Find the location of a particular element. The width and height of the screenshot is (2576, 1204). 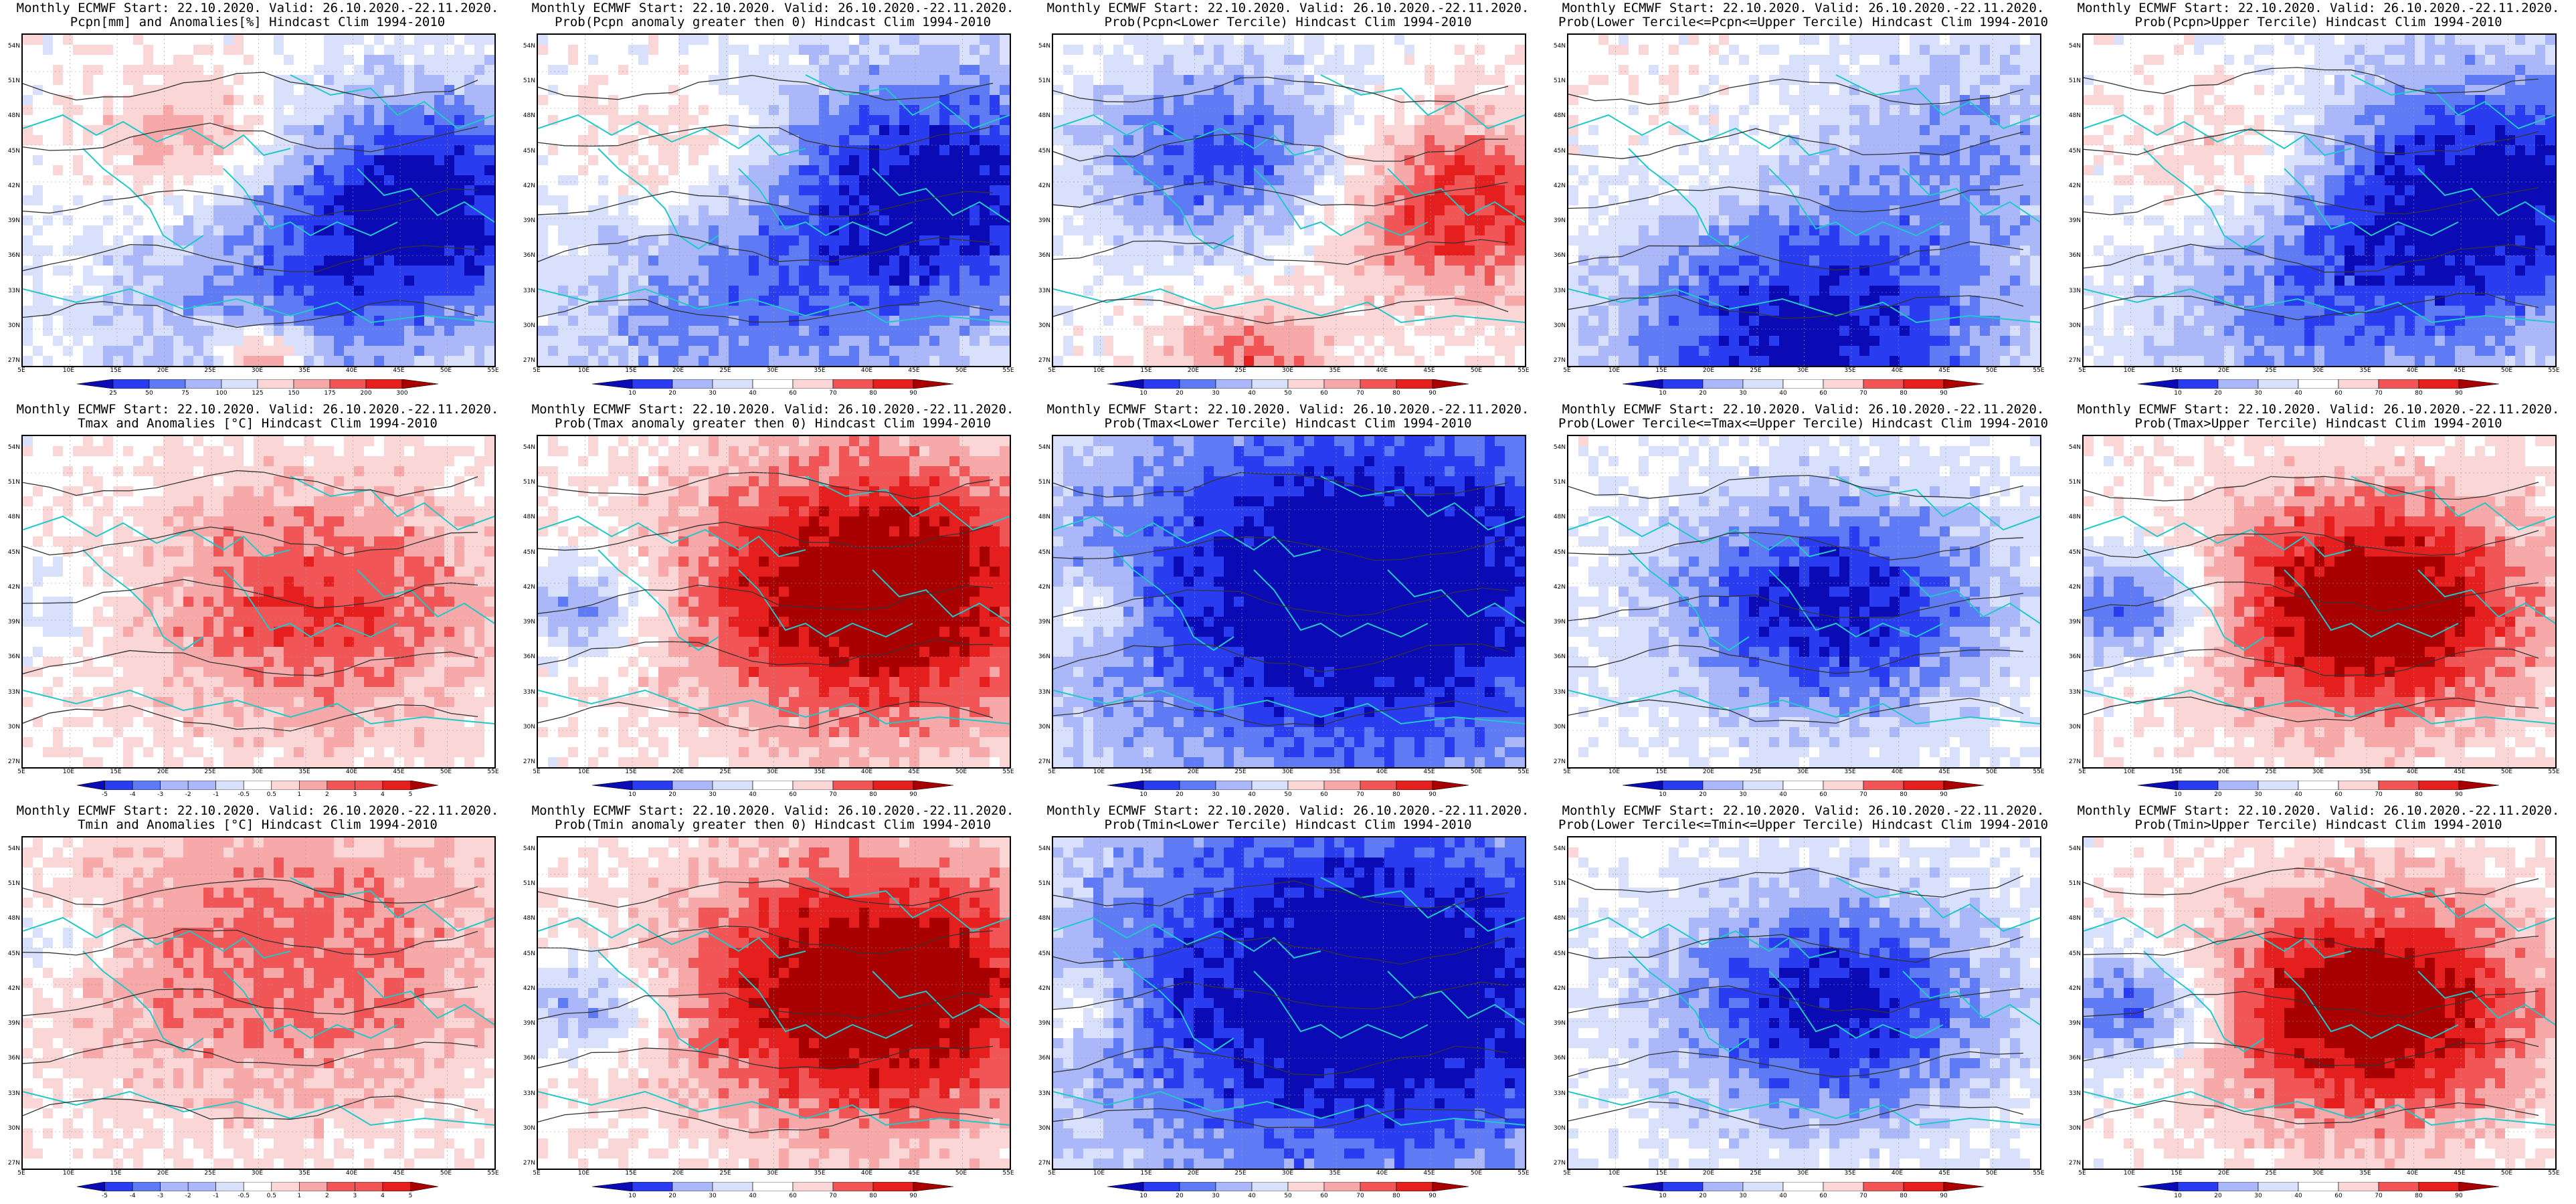

lat-tick-label: 33N is located at coordinates (2071, 1093).